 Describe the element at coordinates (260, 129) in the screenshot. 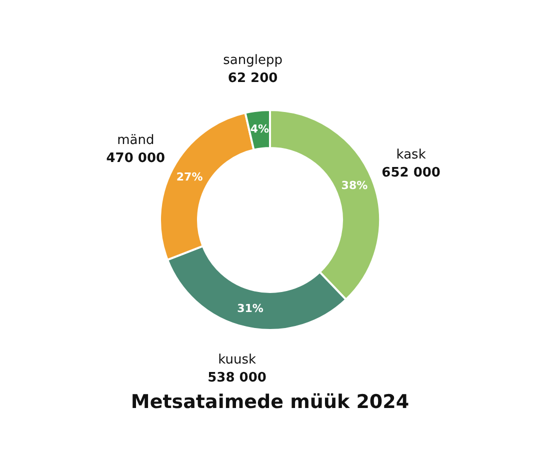

I see `text: 4%` at that location.